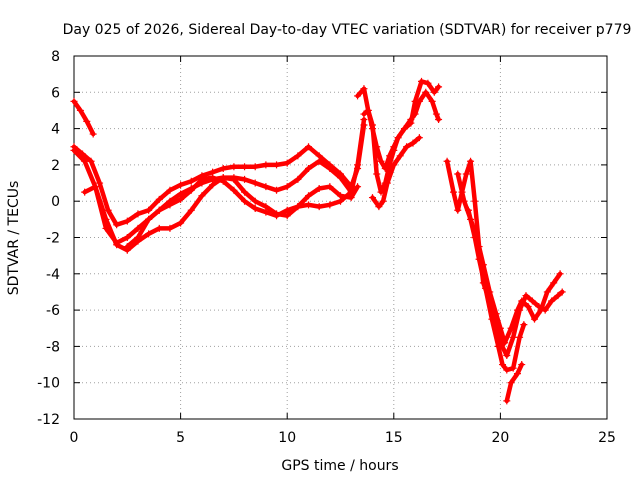 This screenshot has height=480, width=640. I want to click on x-tick-labels: 0 5 10 15 20 25, so click(343, 438).